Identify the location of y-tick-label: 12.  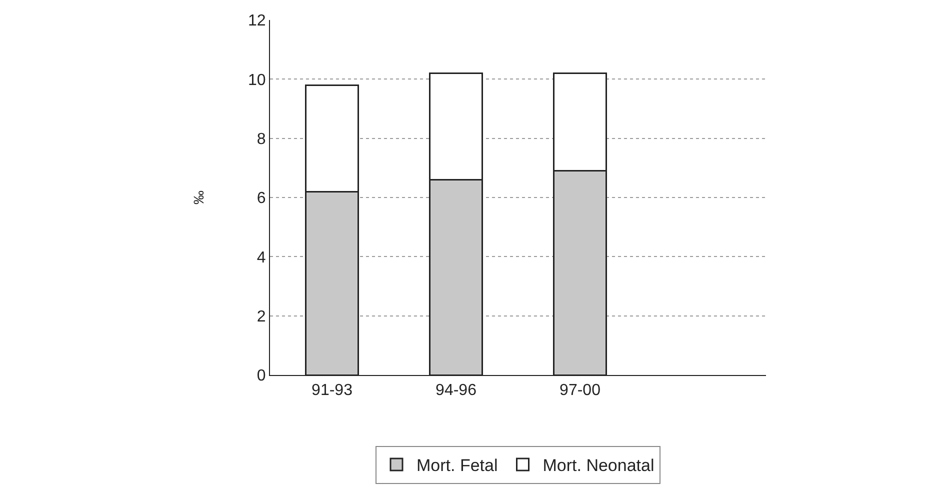
(257, 21).